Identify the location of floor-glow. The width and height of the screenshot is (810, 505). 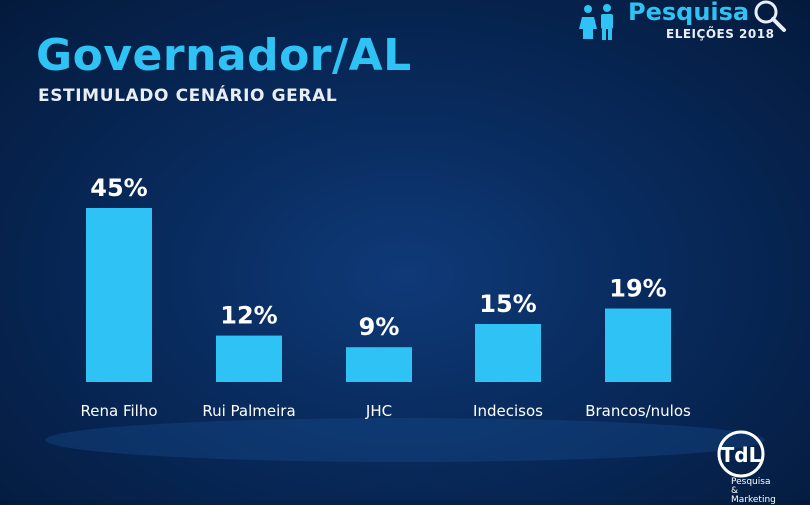
(405, 440).